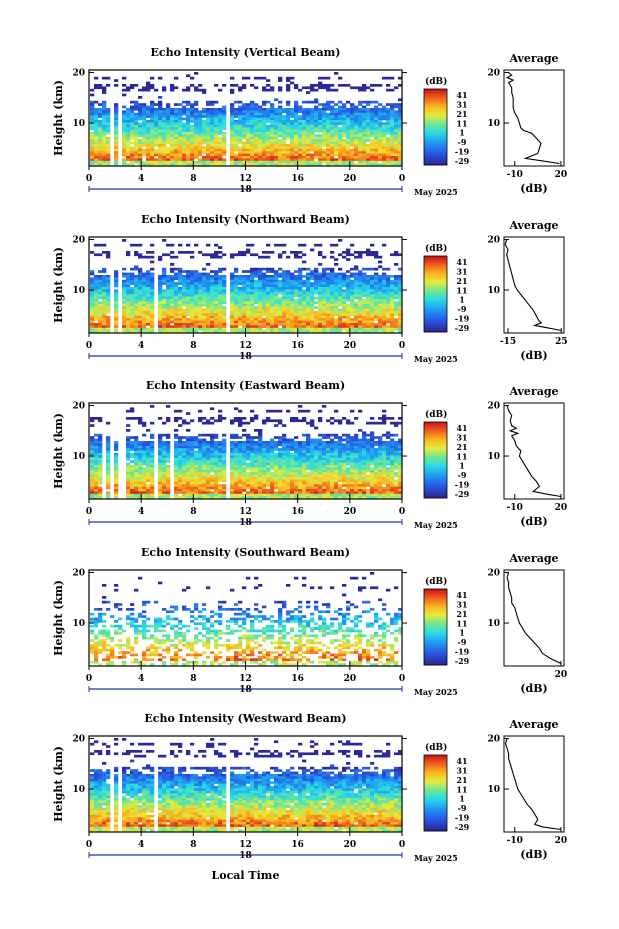  I want to click on colorbar-tick-label: -19, so click(462, 152).